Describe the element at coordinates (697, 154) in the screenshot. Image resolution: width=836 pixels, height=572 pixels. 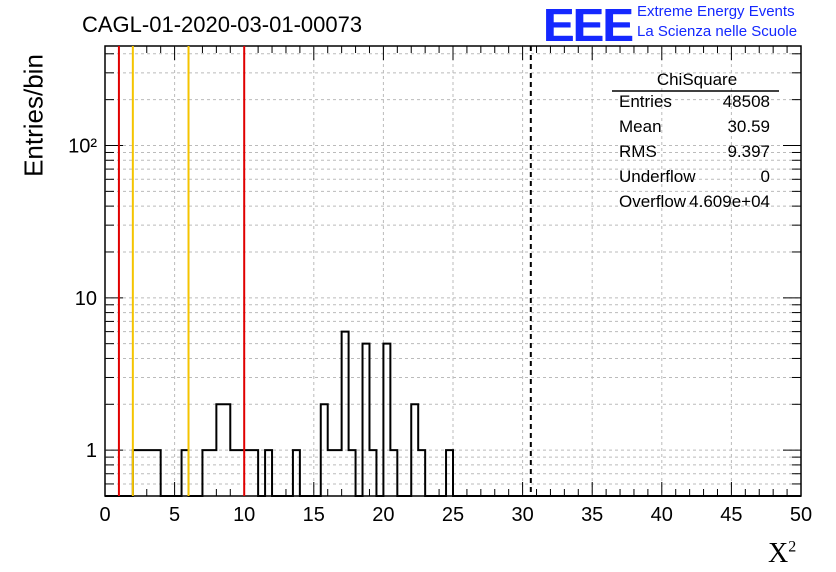
I see `stats-row-rms: RMS 9.397` at that location.